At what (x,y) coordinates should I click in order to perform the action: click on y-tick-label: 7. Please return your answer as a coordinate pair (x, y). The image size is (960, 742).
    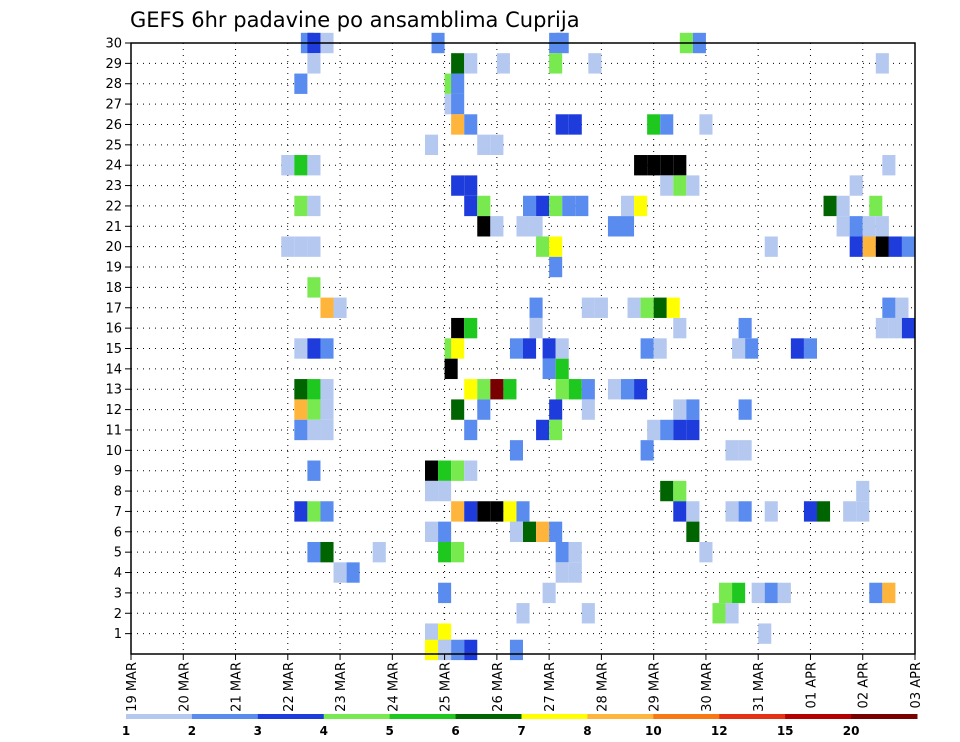
    Looking at the image, I should click on (118, 512).